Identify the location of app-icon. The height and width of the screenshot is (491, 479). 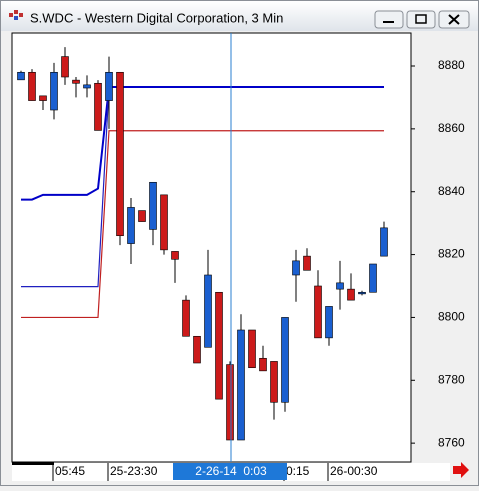
(16, 15).